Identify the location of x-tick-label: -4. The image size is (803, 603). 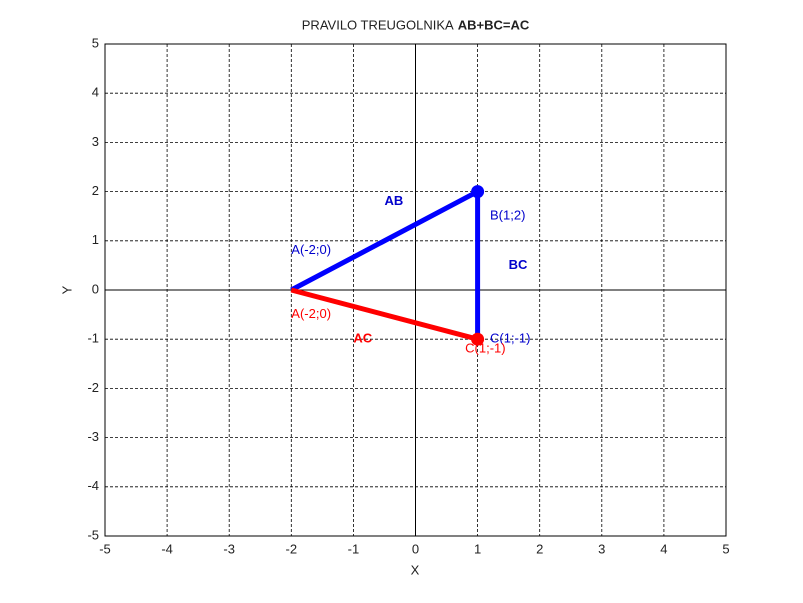
(167, 548).